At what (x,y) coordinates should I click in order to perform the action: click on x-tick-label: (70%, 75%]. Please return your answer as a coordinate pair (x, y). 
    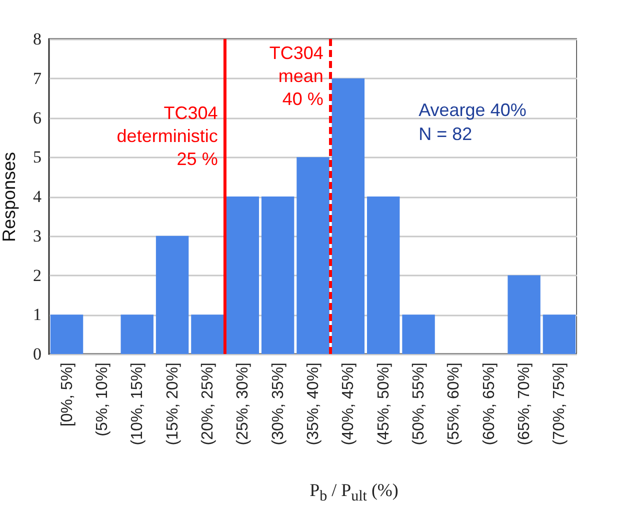
    Looking at the image, I should click on (559, 404).